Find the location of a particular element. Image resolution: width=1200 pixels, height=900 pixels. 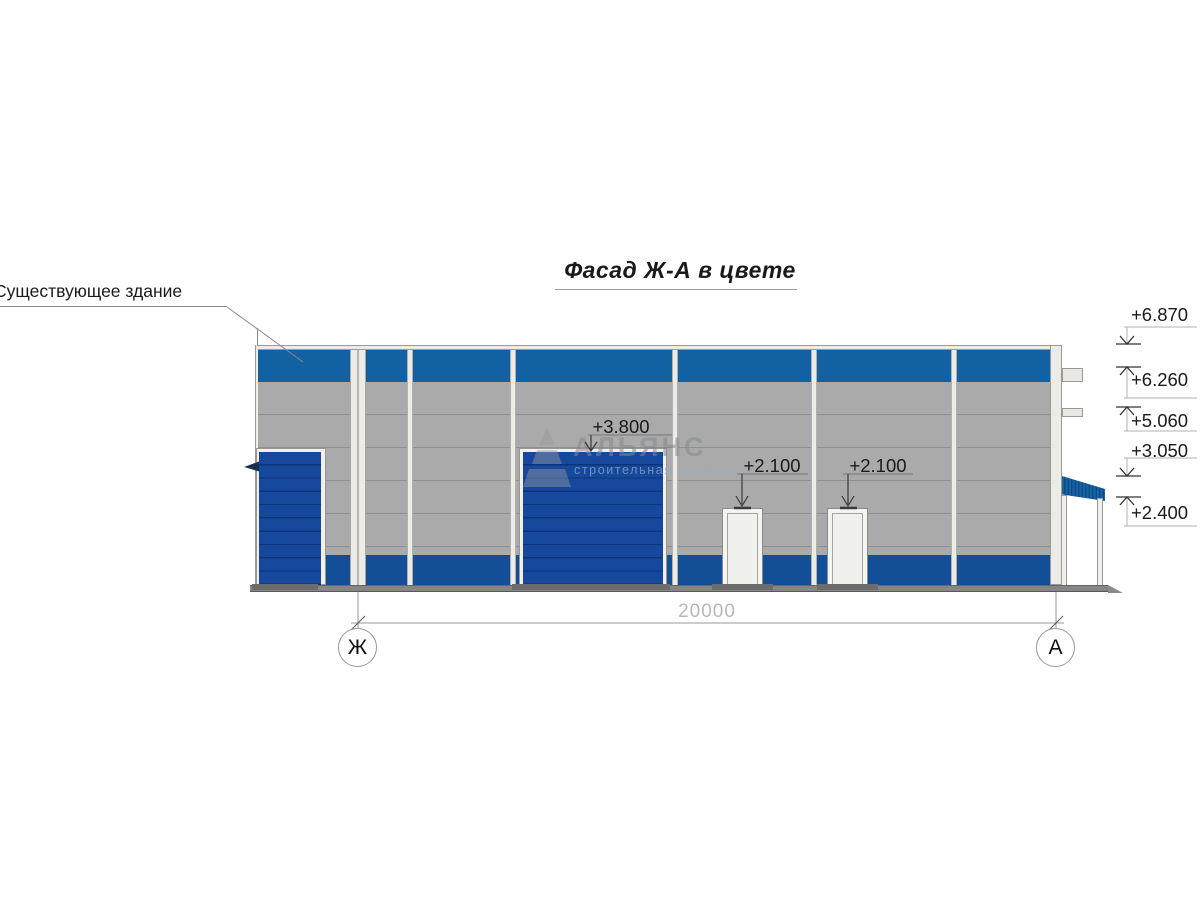

axis-bubble-zh: Ж is located at coordinates (357, 647).